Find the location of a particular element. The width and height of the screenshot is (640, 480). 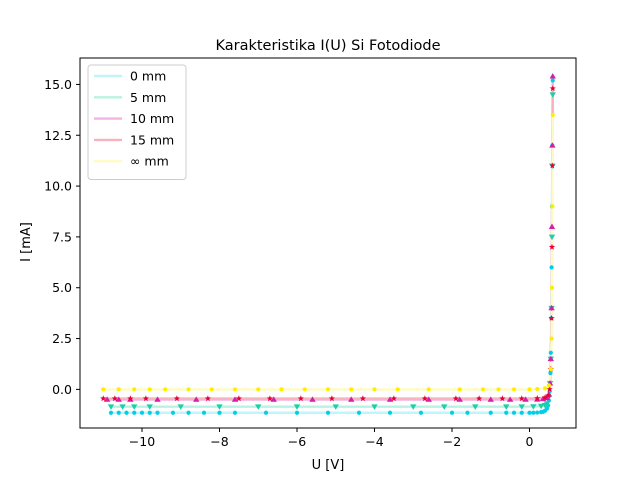

y-tick-label: 5.0 is located at coordinates (62, 287).